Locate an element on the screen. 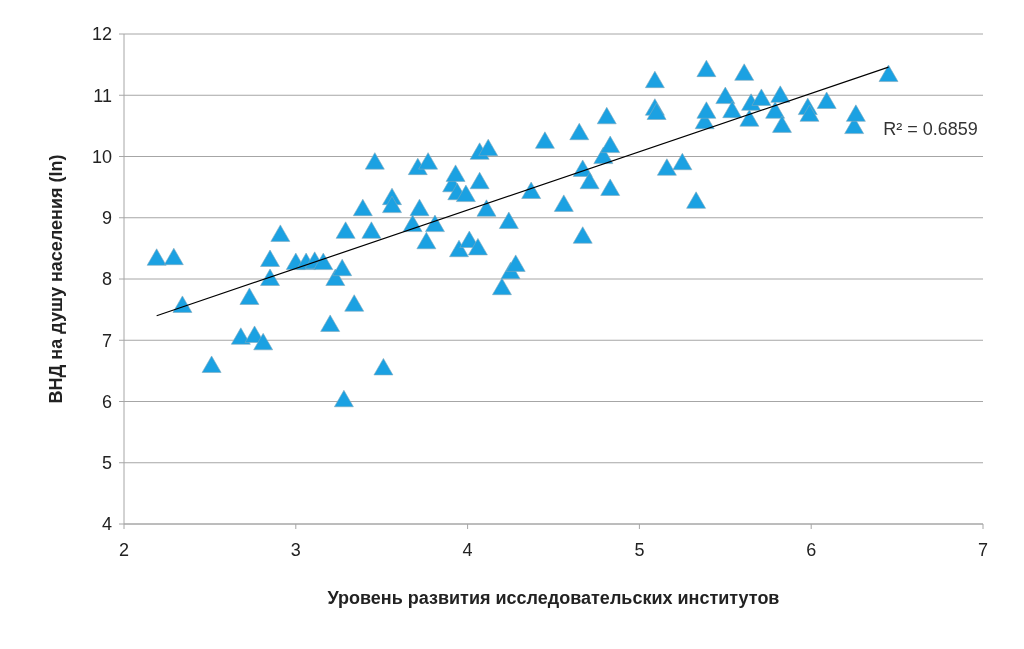 The height and width of the screenshot is (649, 1024). x-tick-label: 7 is located at coordinates (983, 550).